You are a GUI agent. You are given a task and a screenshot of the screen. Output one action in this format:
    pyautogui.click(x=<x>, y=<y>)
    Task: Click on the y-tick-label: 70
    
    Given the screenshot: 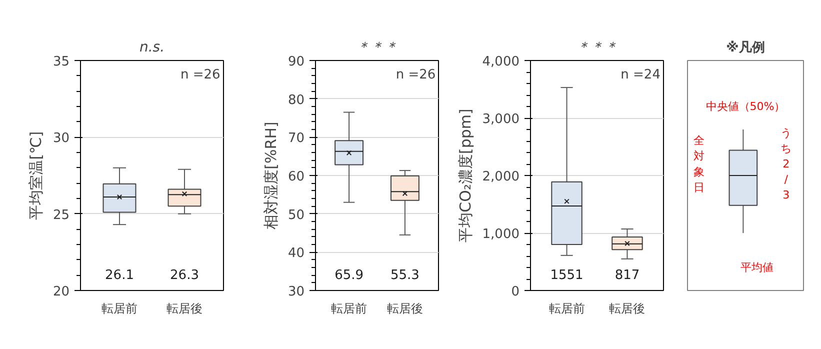 What is the action you would take?
    pyautogui.click(x=296, y=138)
    